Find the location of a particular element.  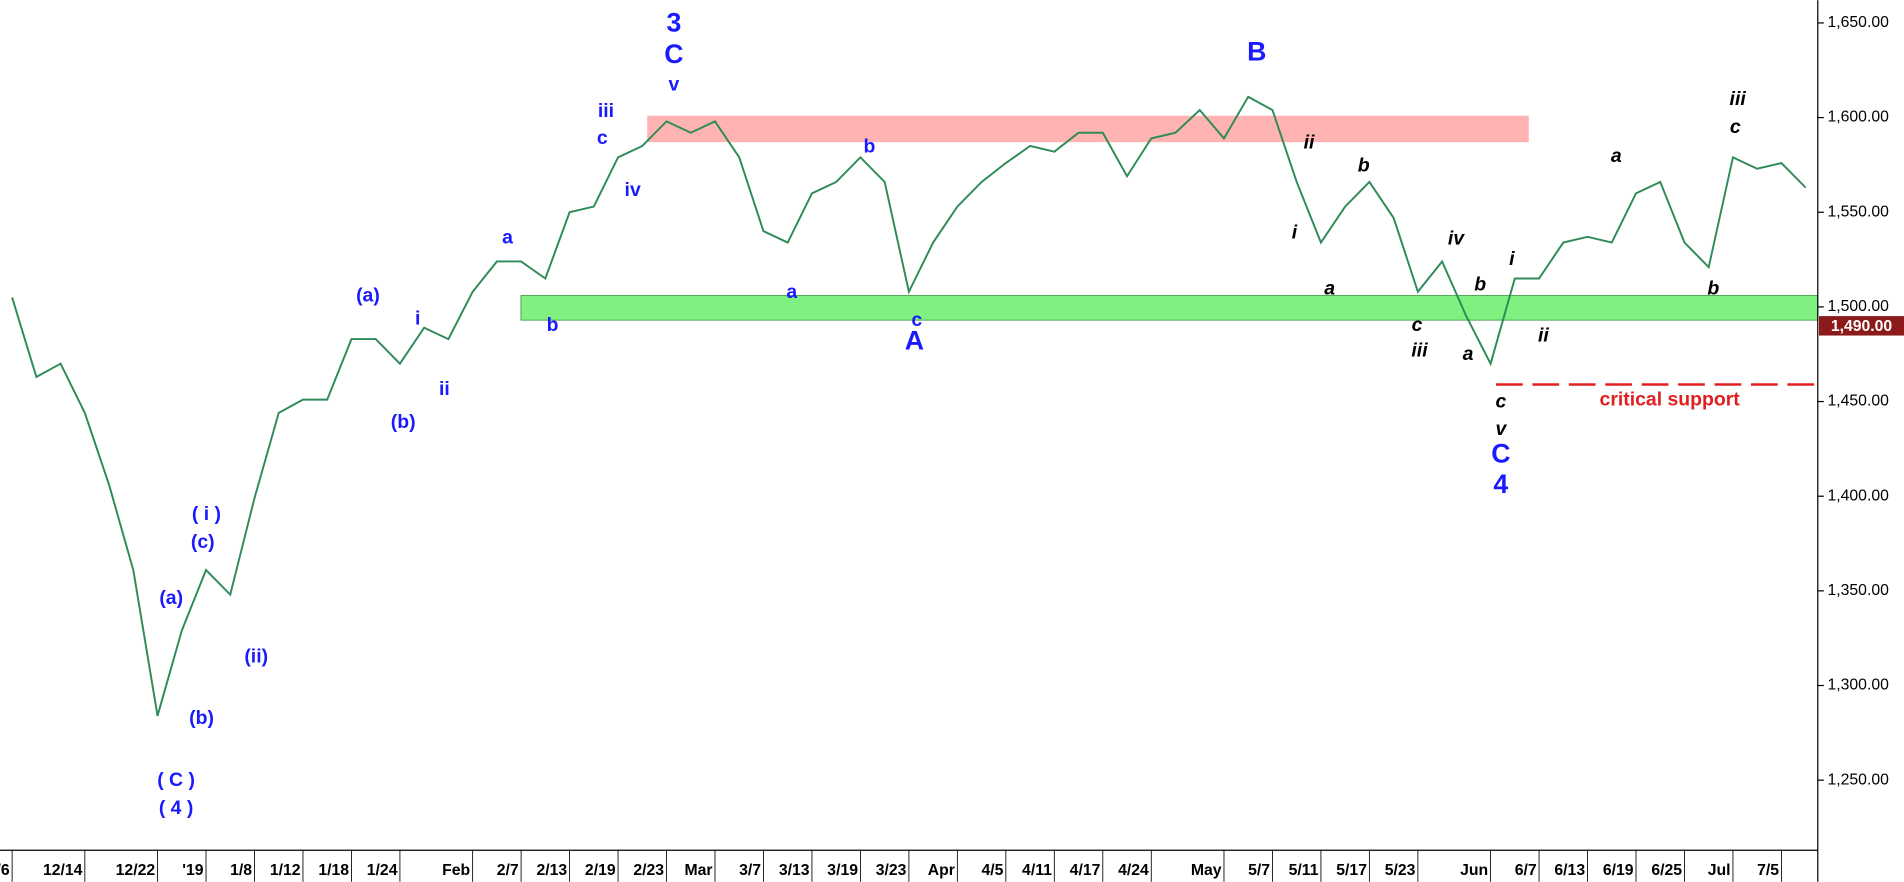

x-tick-label: 5/17 is located at coordinates (1351, 870).